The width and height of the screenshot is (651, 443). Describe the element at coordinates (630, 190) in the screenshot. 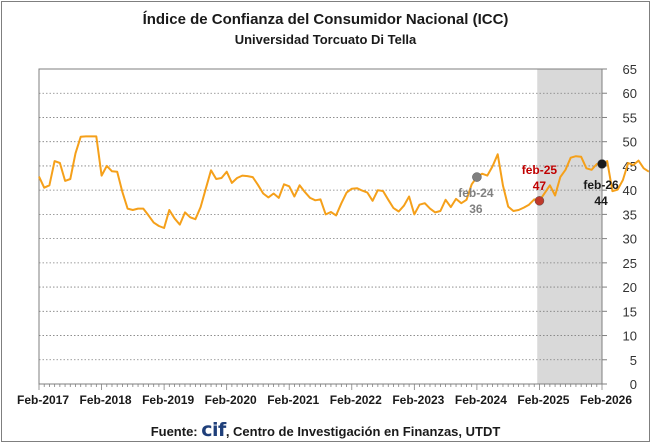

I see `y-tick-label: 40` at that location.